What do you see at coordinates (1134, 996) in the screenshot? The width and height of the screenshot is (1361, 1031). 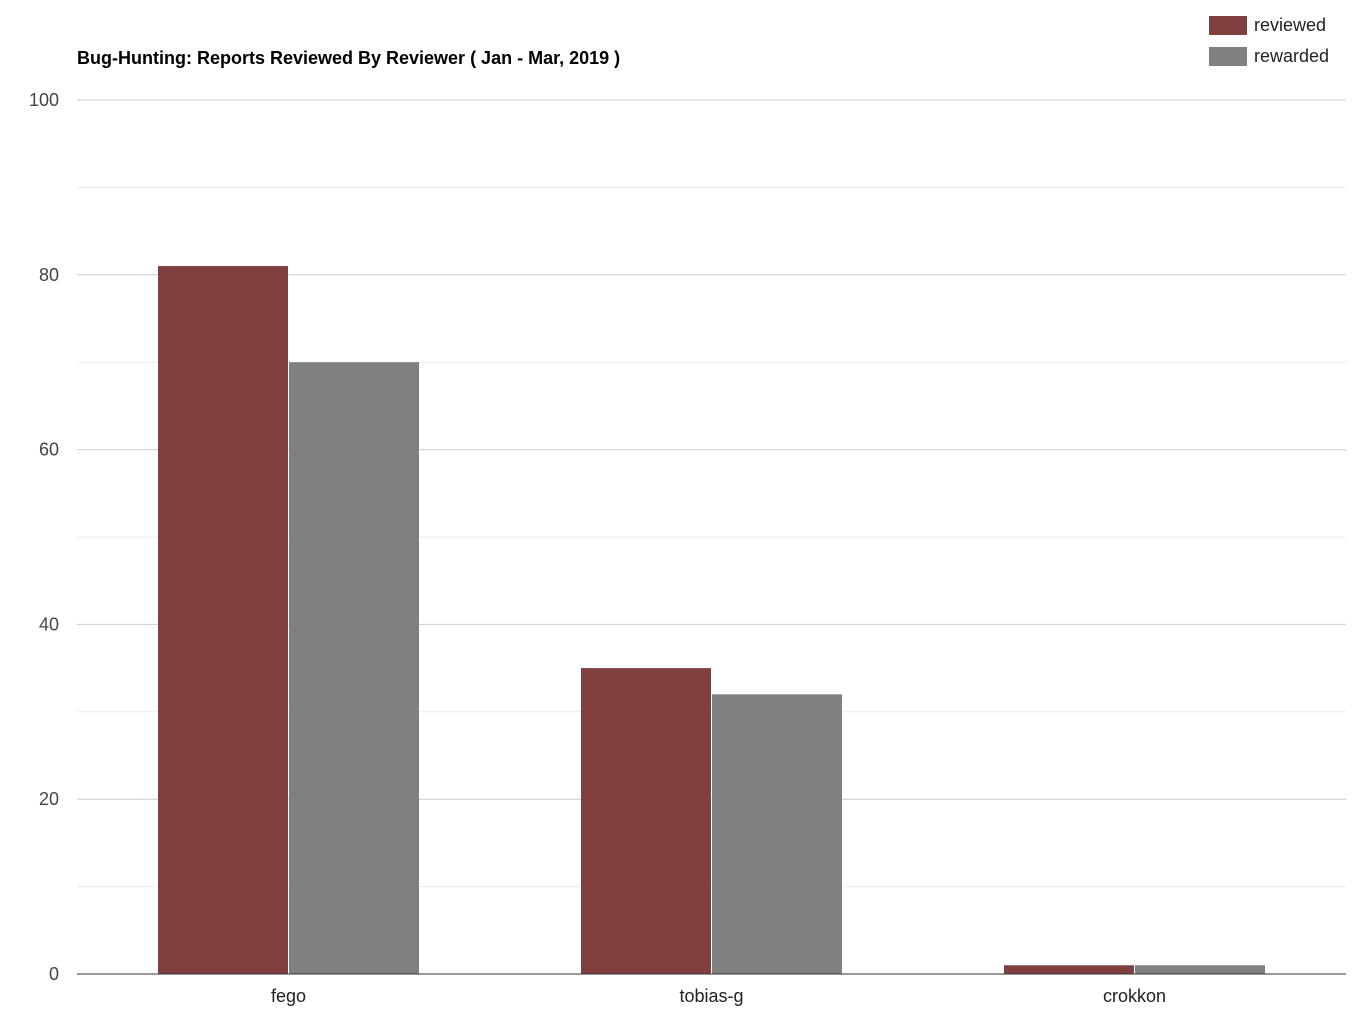 I see `x-tick-label: crokkon` at bounding box center [1134, 996].